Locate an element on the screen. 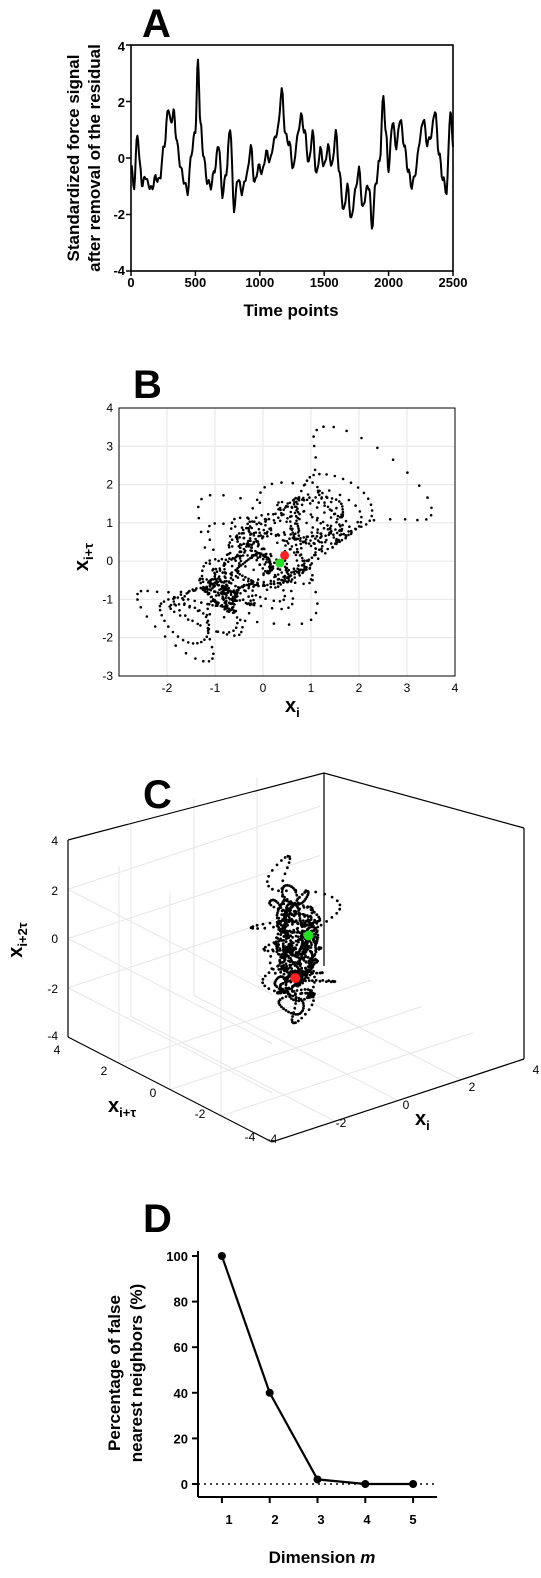 The image size is (541, 1578). panel-d-ytick: 0 is located at coordinates (184, 1484).